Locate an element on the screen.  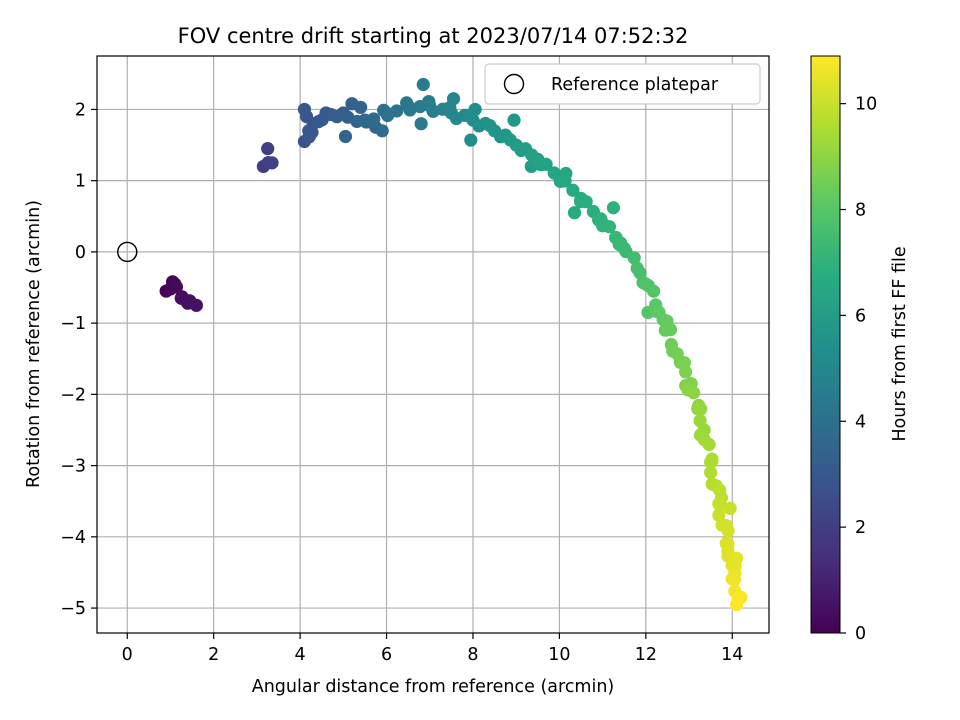
x-tick-label: 0 is located at coordinates (127, 655).